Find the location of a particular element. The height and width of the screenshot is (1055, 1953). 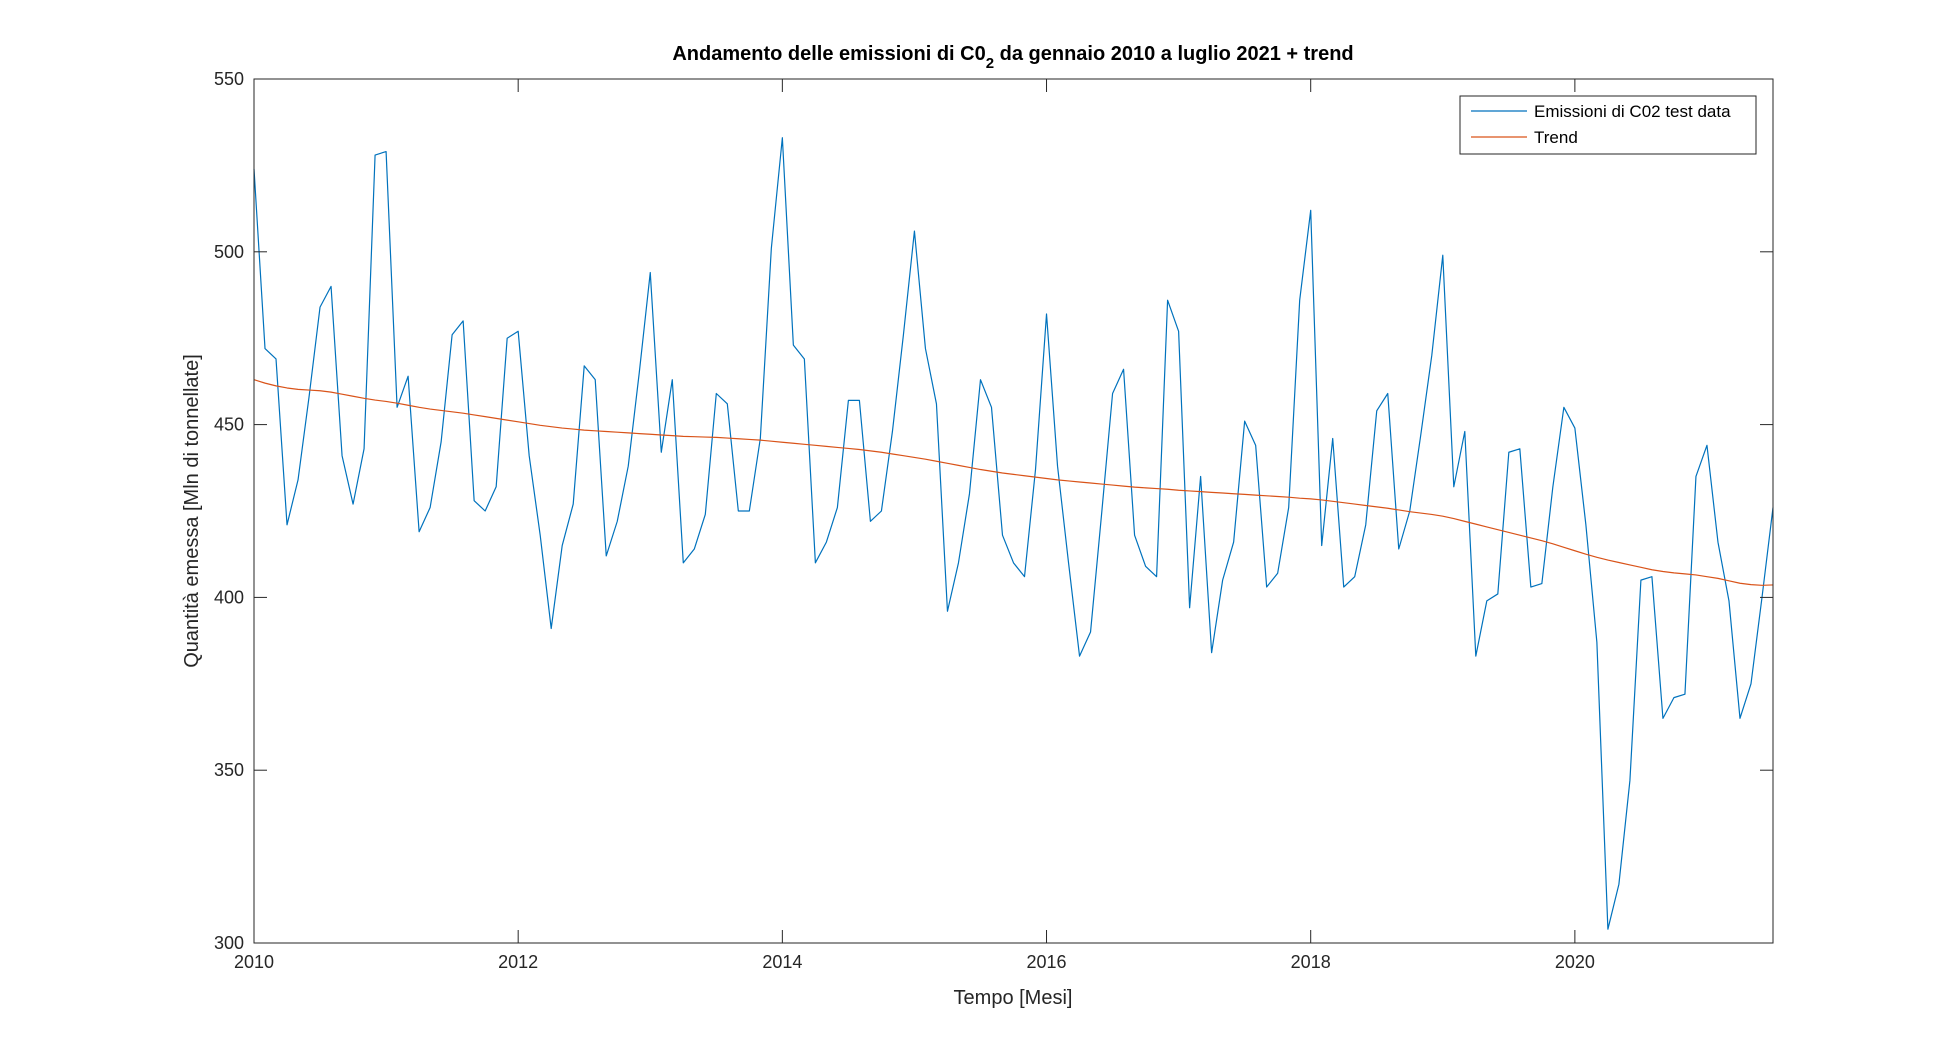

x-axis-label: Tempo [Mesi] is located at coordinates (1013, 998).